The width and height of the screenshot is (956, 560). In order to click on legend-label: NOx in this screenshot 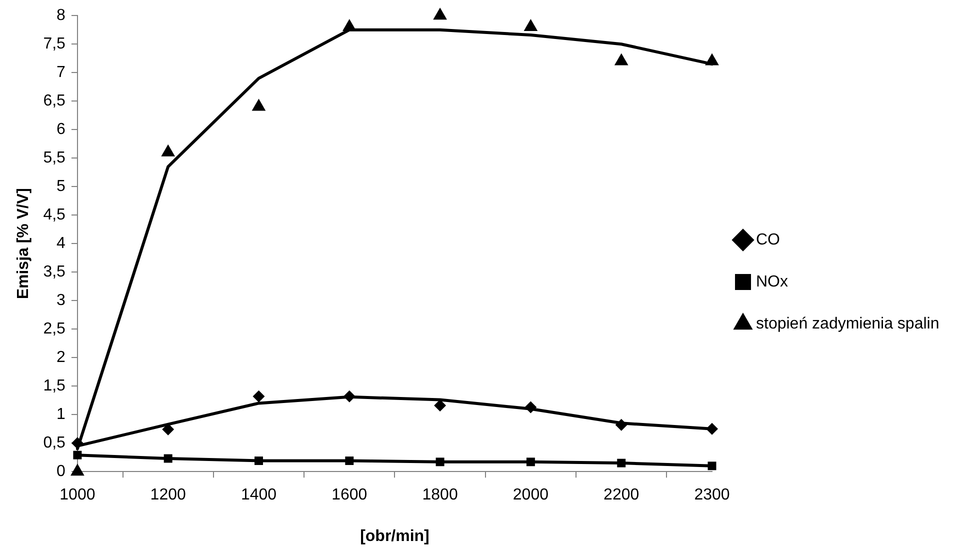, I will do `click(772, 281)`.